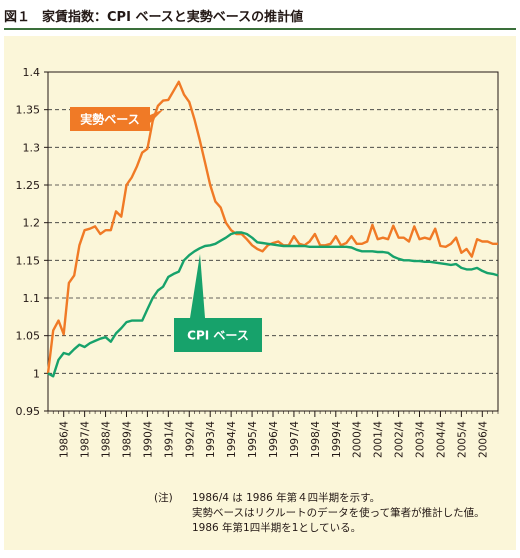 Image resolution: width=520 pixels, height=558 pixels. Describe the element at coordinates (286, 498) in the screenshot. I see `footnote-text-1: 1986/4 は 1986 年第４四半期を示す。` at that location.